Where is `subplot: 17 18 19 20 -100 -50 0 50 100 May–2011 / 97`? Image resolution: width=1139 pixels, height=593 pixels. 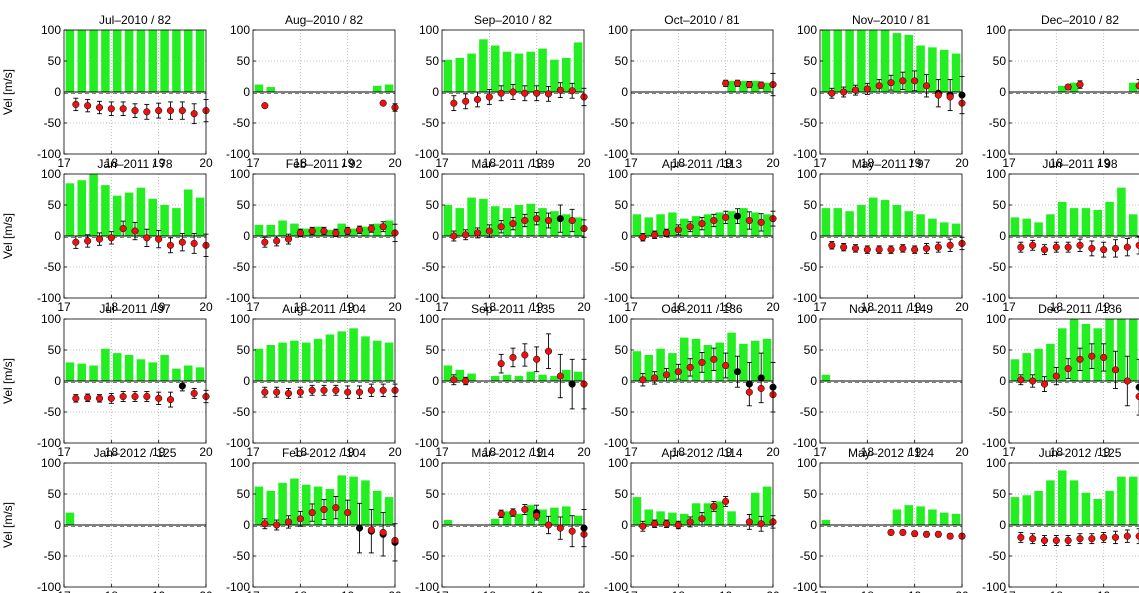
subplot: 17 18 19 20 -100 -50 0 50 100 May–2011 / 97 is located at coordinates (881, 235).